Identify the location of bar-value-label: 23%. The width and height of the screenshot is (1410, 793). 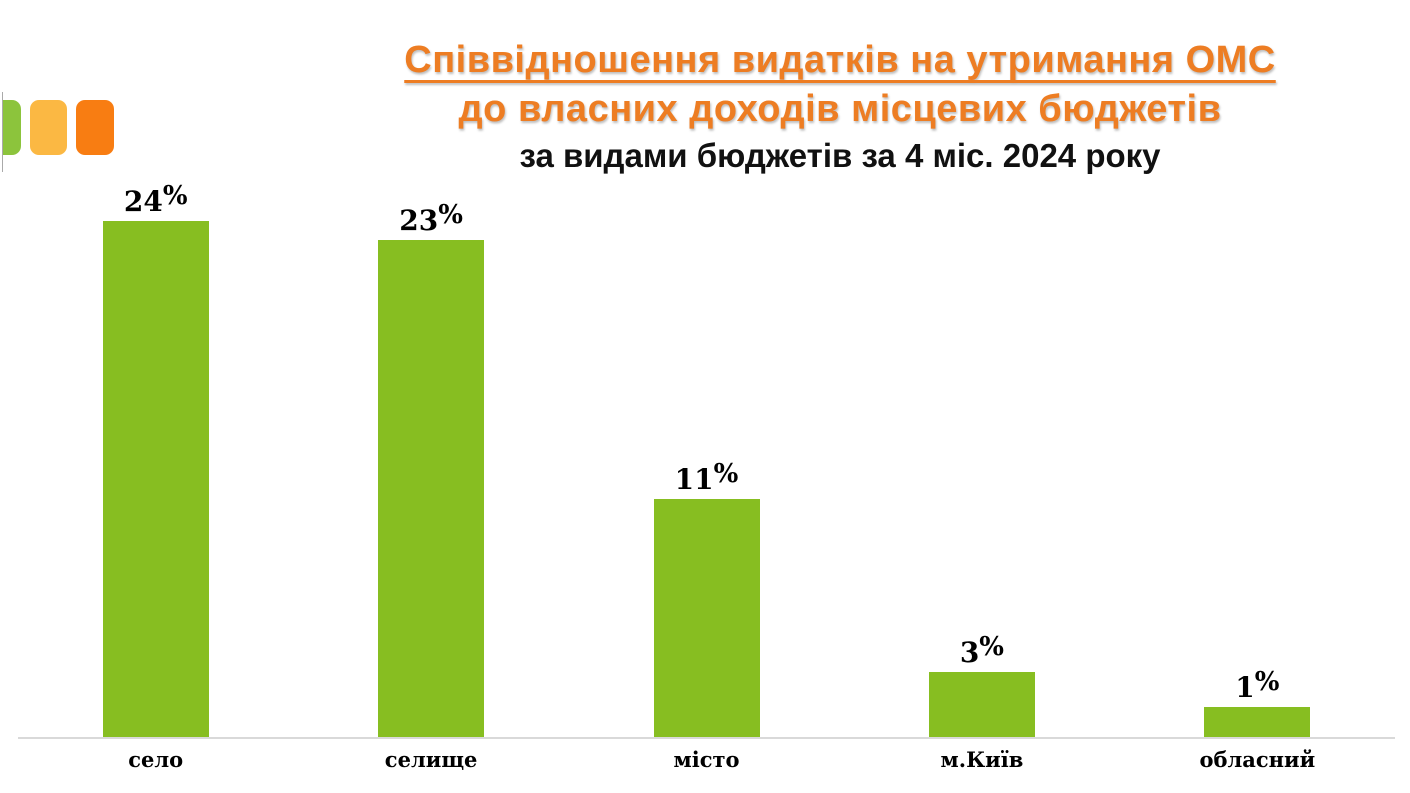
(431, 218).